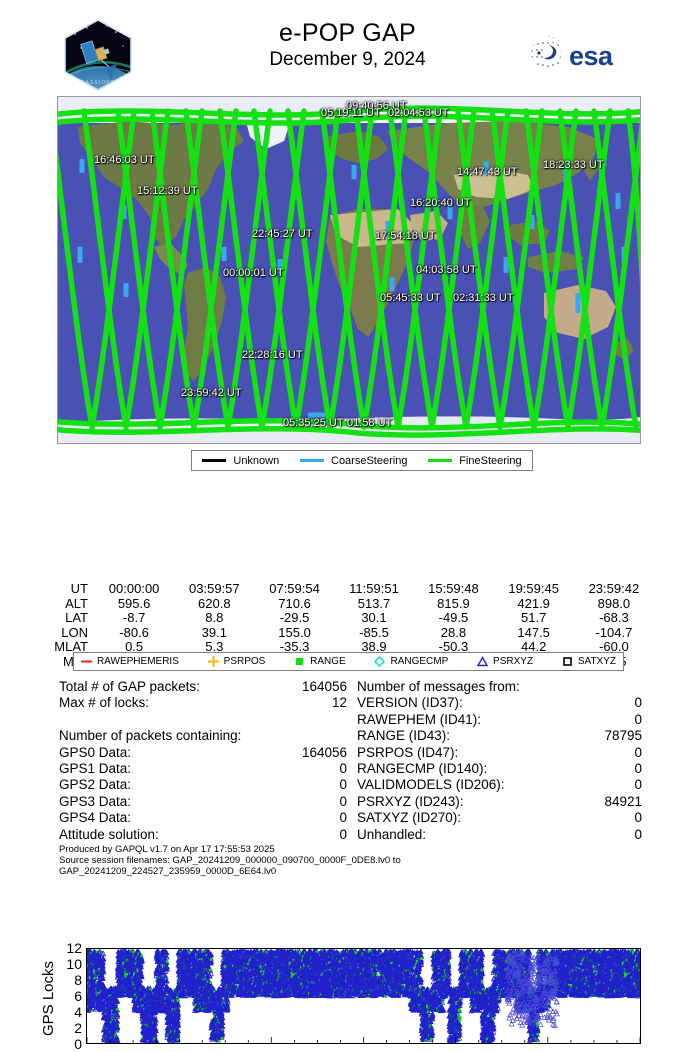 This screenshot has width=695, height=1052. What do you see at coordinates (453, 647) in the screenshot?
I see `axis-value-cell: -50.3` at bounding box center [453, 647].